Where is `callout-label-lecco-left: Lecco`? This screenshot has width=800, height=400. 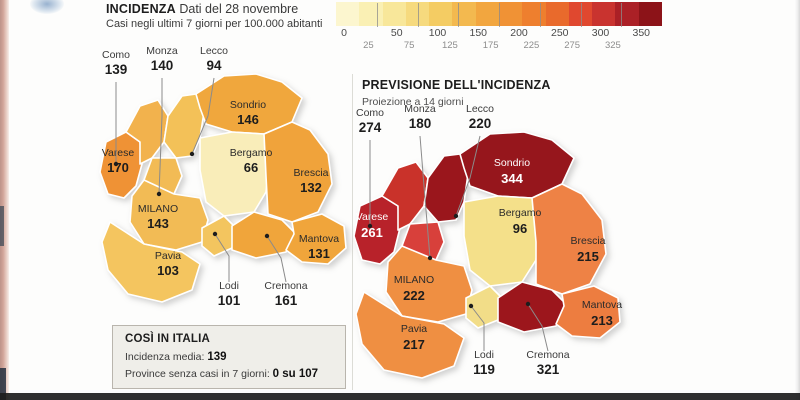 callout-label-lecco-left: Lecco is located at coordinates (214, 51).